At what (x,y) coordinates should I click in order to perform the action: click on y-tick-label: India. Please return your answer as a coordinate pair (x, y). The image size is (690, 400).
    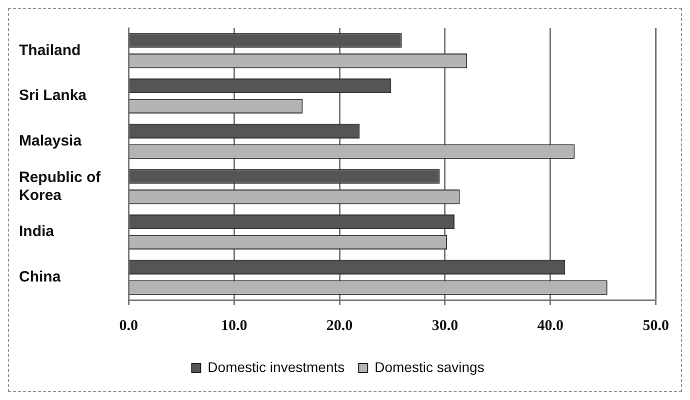
    Looking at the image, I should click on (37, 231).